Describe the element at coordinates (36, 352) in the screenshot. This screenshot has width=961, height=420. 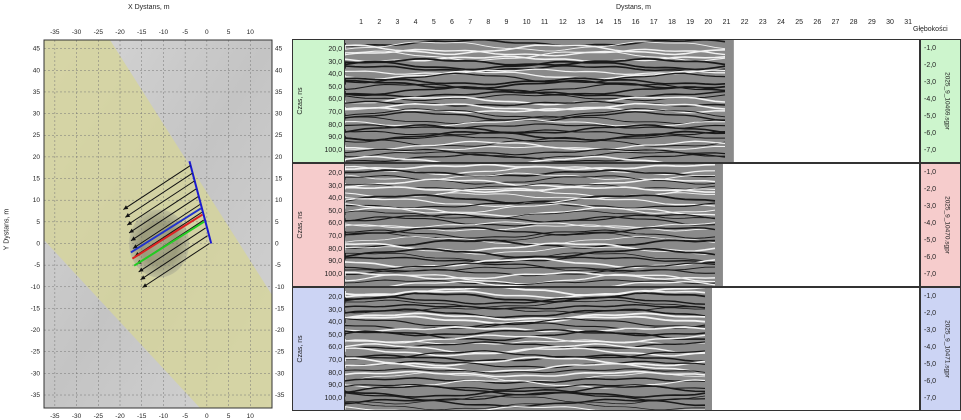
I see `map-y-tick-left: -25` at that location.